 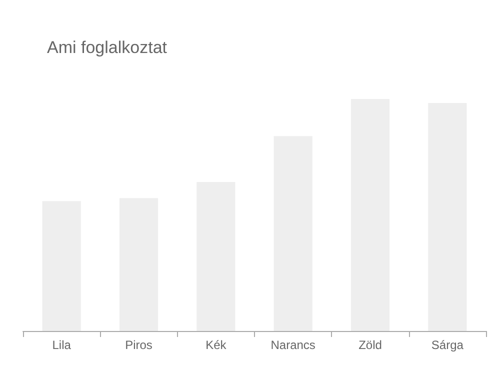 I want to click on x-tick-label: Kék, so click(x=217, y=345).